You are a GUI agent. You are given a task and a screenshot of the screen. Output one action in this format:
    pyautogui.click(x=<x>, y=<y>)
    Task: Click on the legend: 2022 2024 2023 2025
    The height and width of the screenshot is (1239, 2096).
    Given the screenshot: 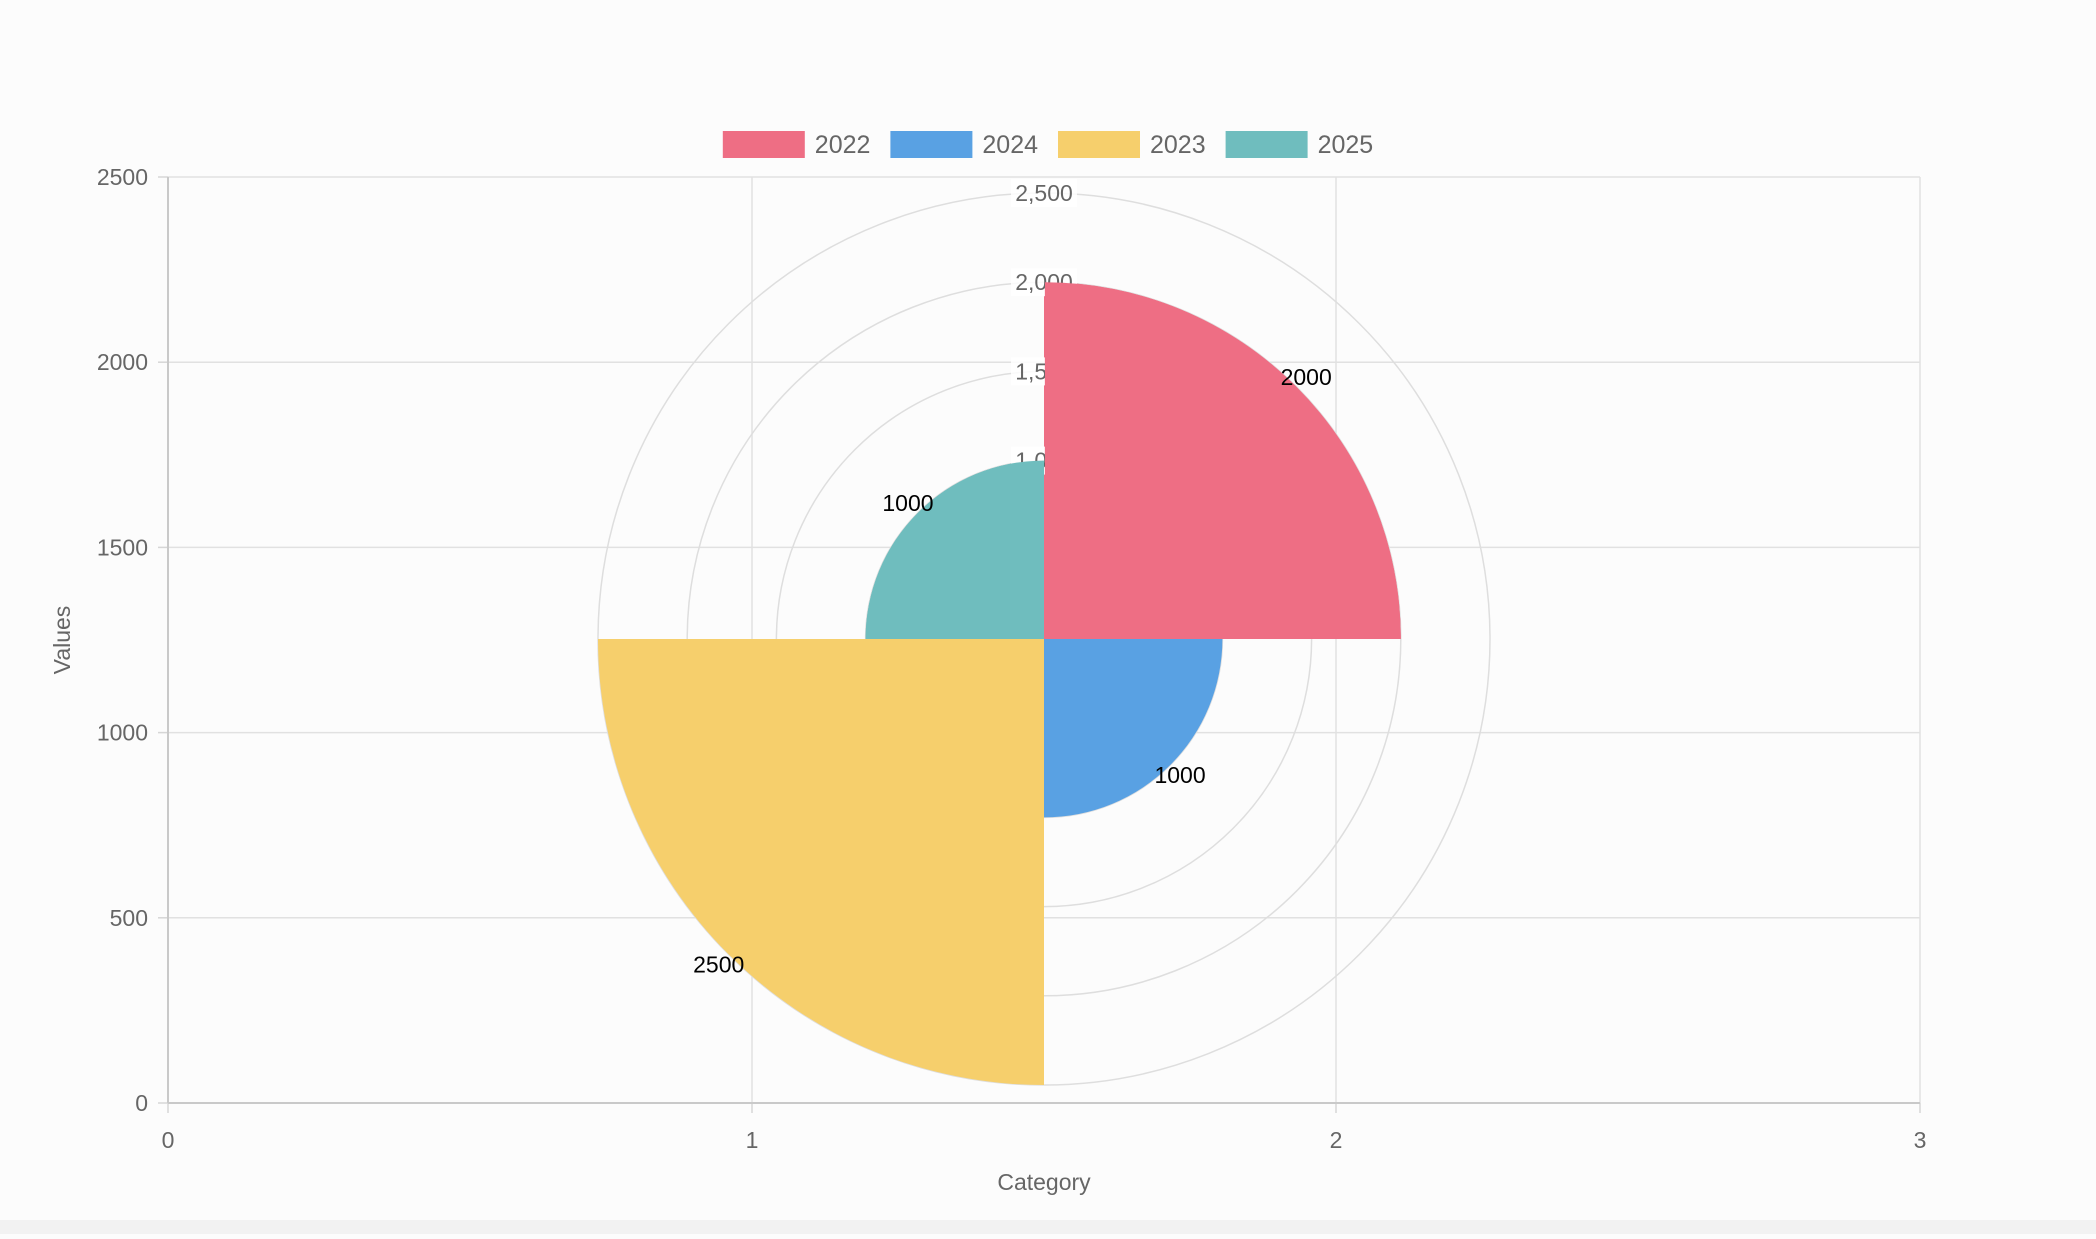 What is the action you would take?
    pyautogui.click(x=1048, y=145)
    